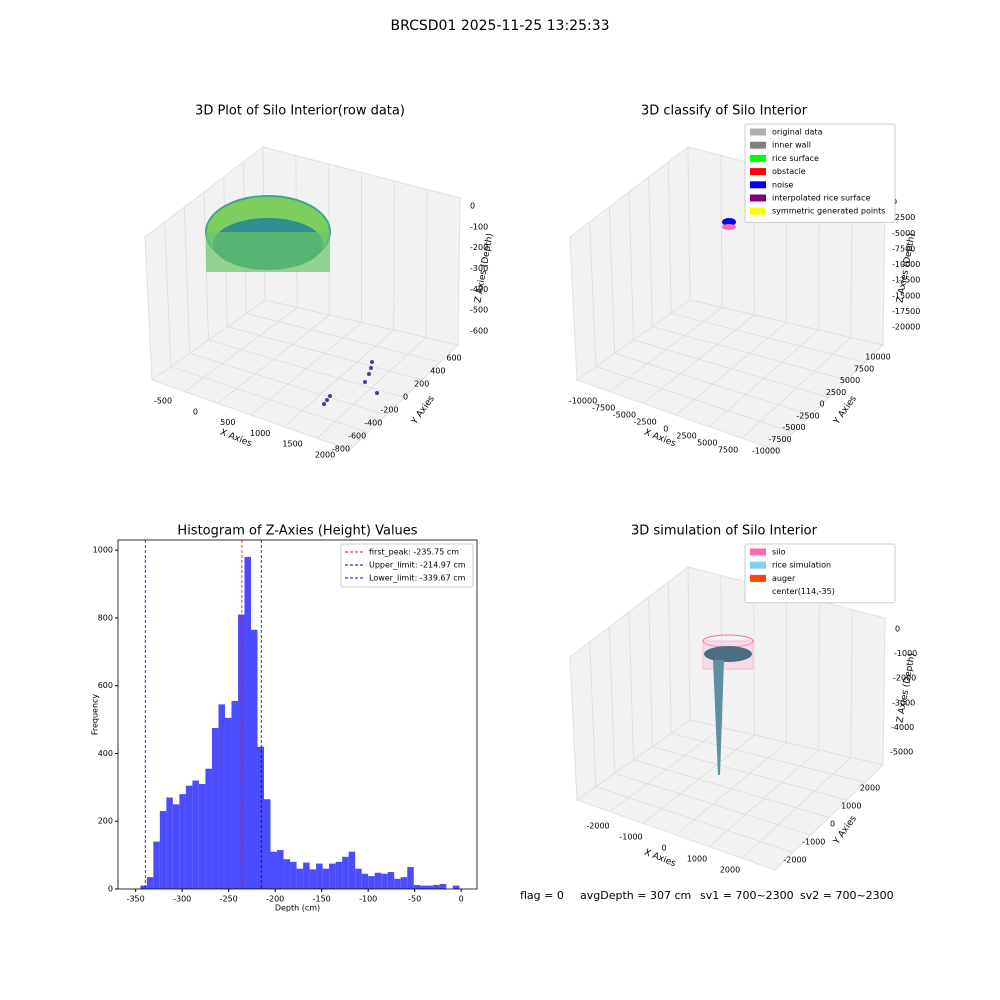 The image size is (1000, 1000). I want to click on y-tick-label: 2000, so click(870, 788).